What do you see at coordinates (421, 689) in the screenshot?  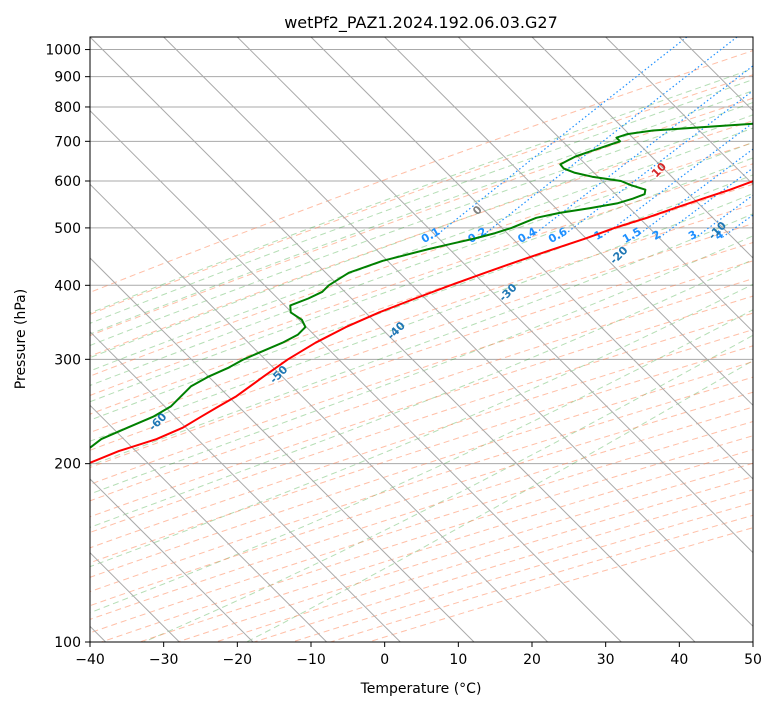 I see `x-axis-label: Temperature (°C)` at bounding box center [421, 689].